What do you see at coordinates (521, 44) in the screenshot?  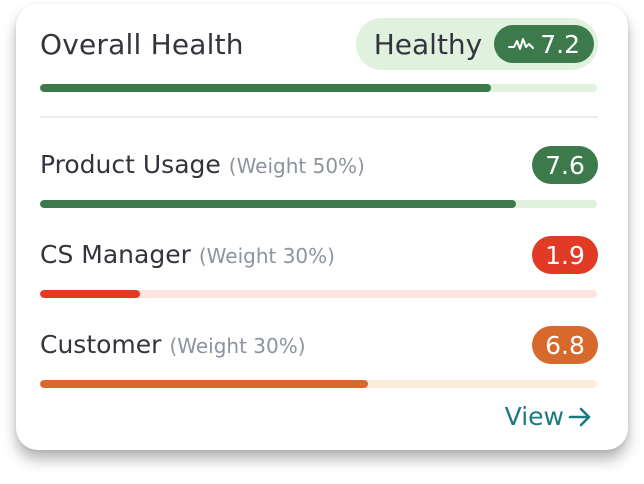 I see `pulse-icon` at bounding box center [521, 44].